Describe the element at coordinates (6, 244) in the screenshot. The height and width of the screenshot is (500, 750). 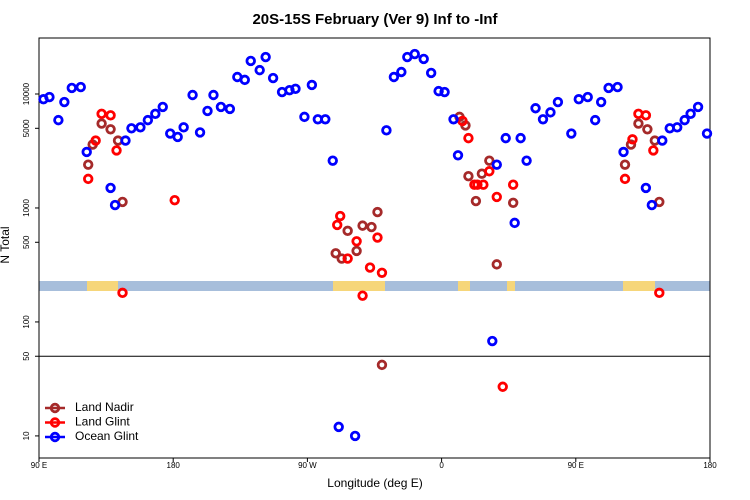
I see `y-axis-label: N Total` at that location.